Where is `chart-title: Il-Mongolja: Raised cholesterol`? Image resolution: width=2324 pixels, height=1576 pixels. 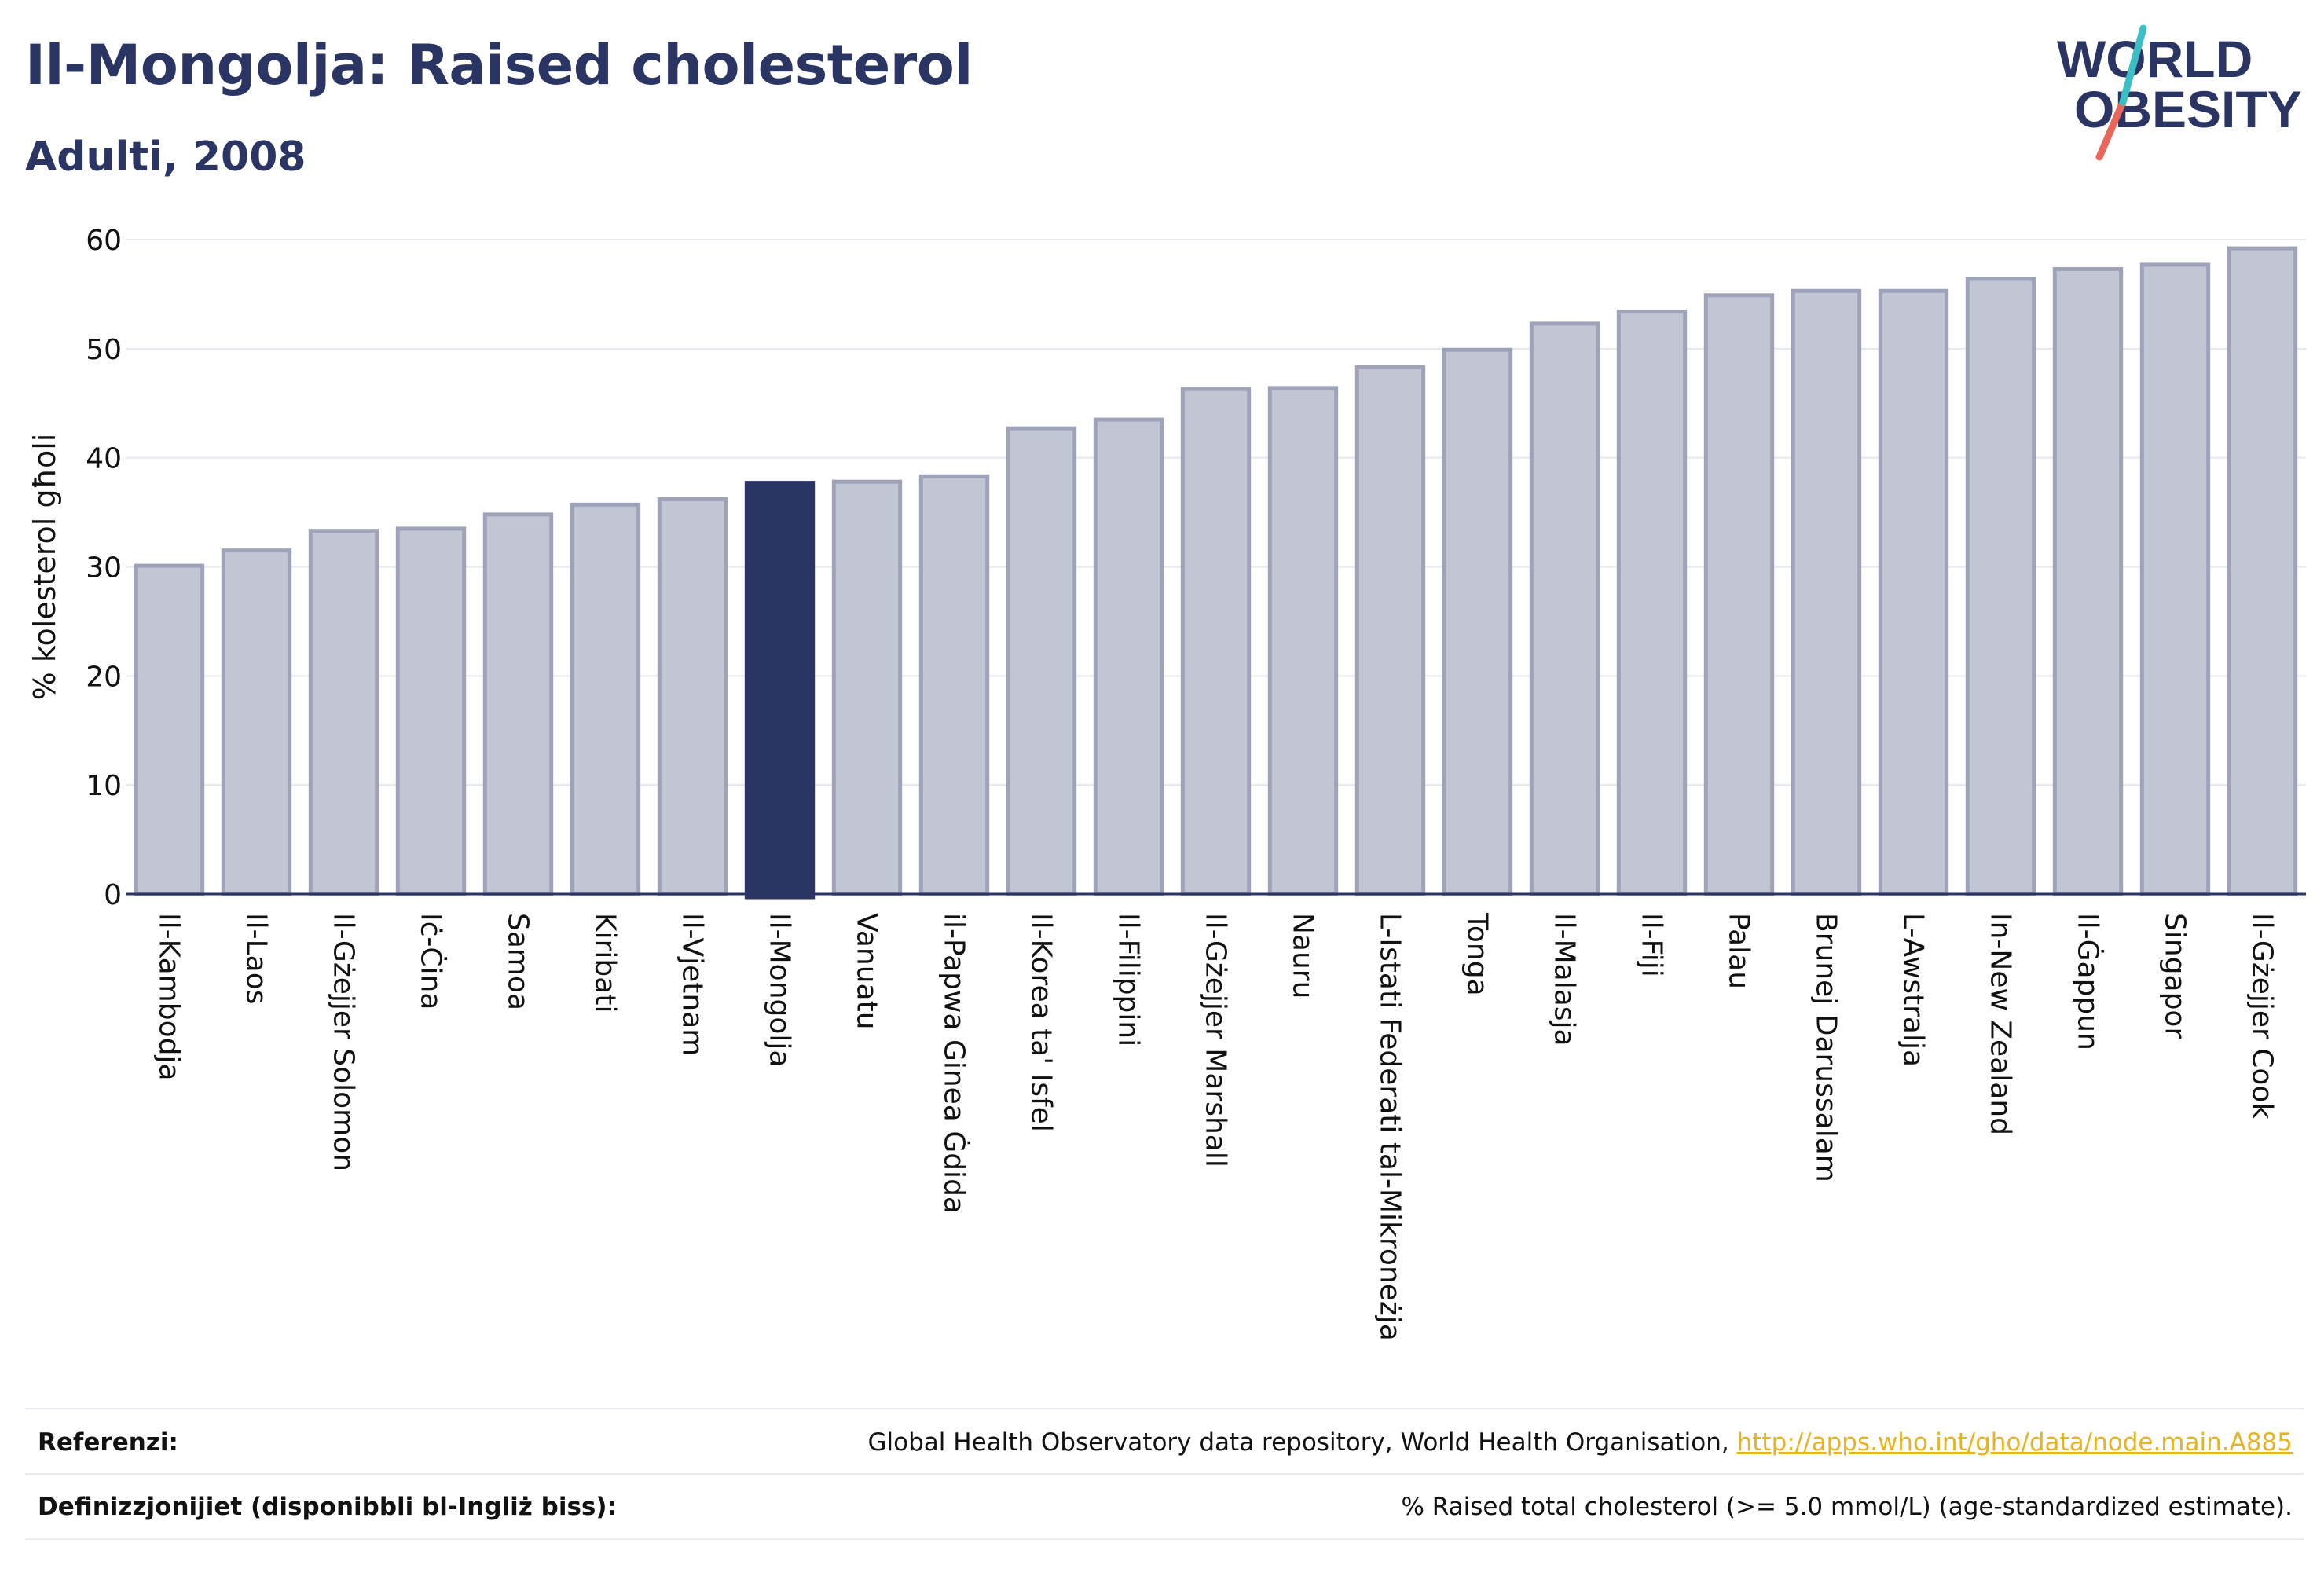
chart-title: Il-Mongolja: Raised cholesterol is located at coordinates (499, 65).